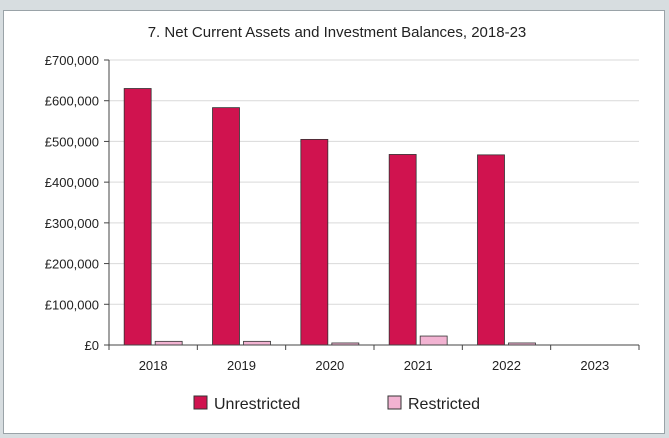 Image resolution: width=669 pixels, height=438 pixels. What do you see at coordinates (72, 141) in the screenshot?
I see `y-tick-label: £500,000` at bounding box center [72, 141].